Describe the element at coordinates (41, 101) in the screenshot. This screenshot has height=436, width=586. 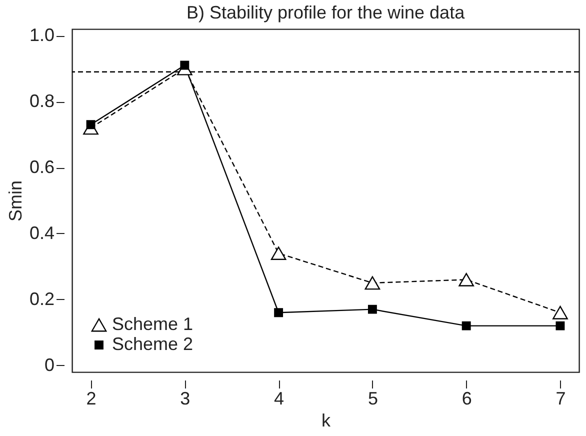
I see `y-tick-label: 0.8` at that location.